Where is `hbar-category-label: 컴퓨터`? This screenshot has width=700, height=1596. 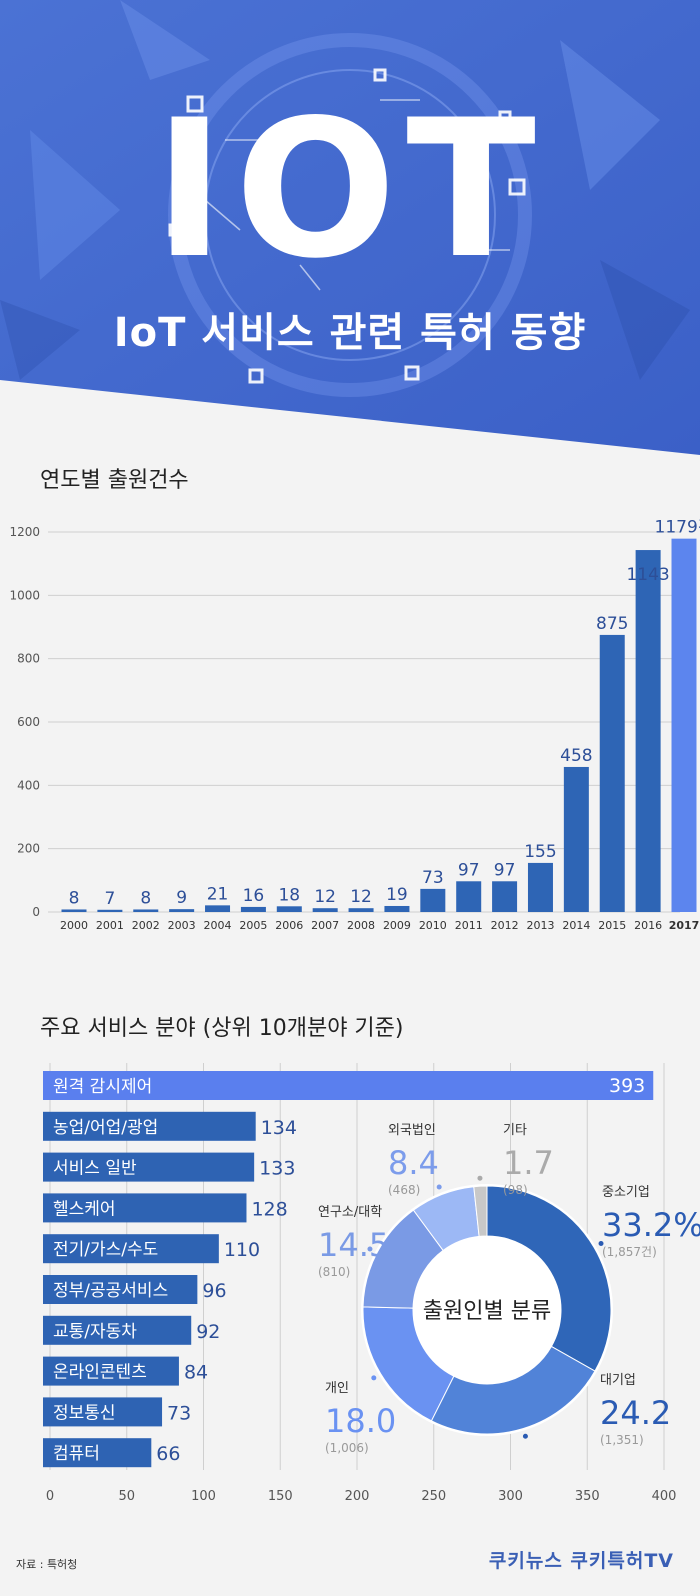
hbar-category-label: 컴퓨터 is located at coordinates (76, 1454).